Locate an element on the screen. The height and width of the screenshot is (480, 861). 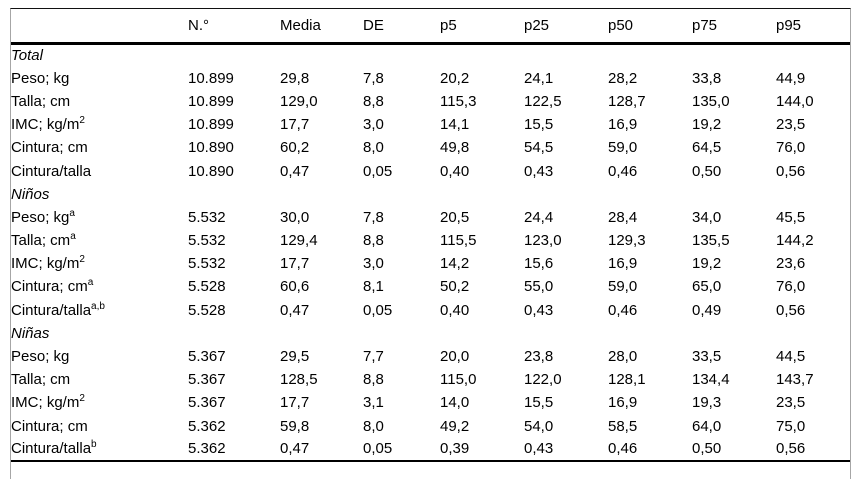
section-row: Niños is located at coordinates (430, 194).